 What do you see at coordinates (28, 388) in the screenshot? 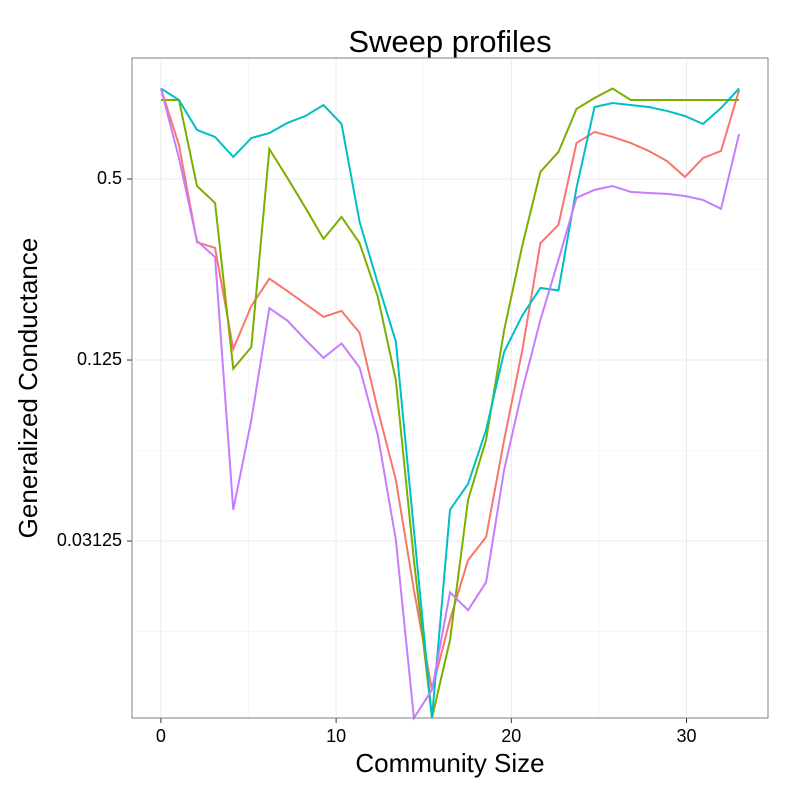
I see `y-axis-label: Generalized Conductance` at bounding box center [28, 388].